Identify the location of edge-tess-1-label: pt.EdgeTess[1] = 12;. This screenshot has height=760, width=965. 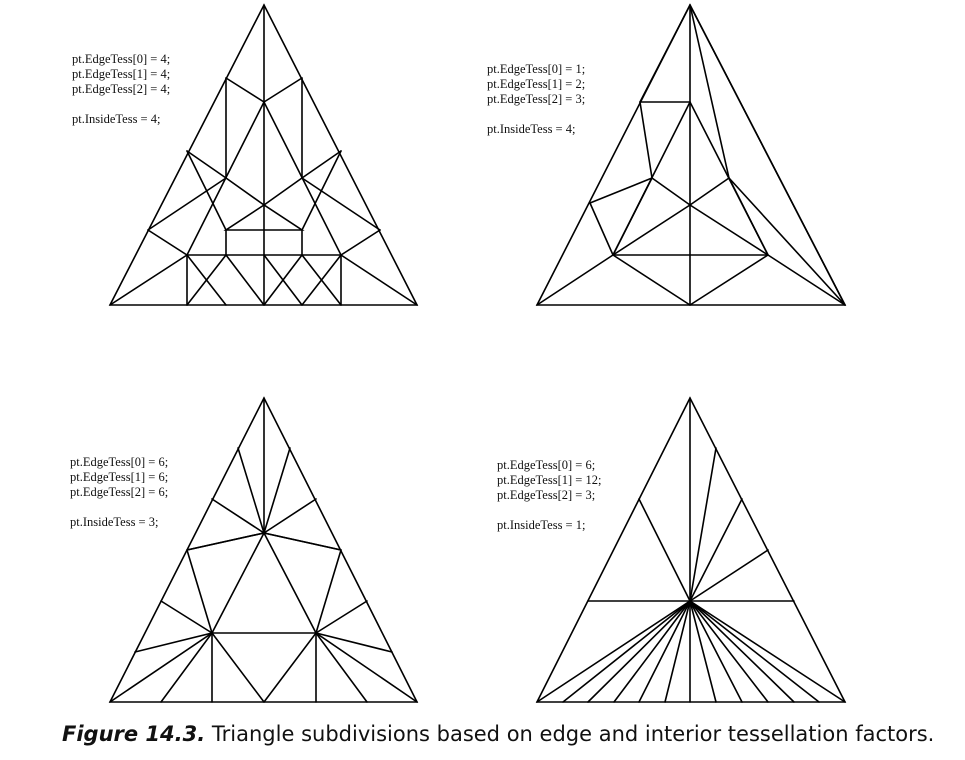
(549, 480).